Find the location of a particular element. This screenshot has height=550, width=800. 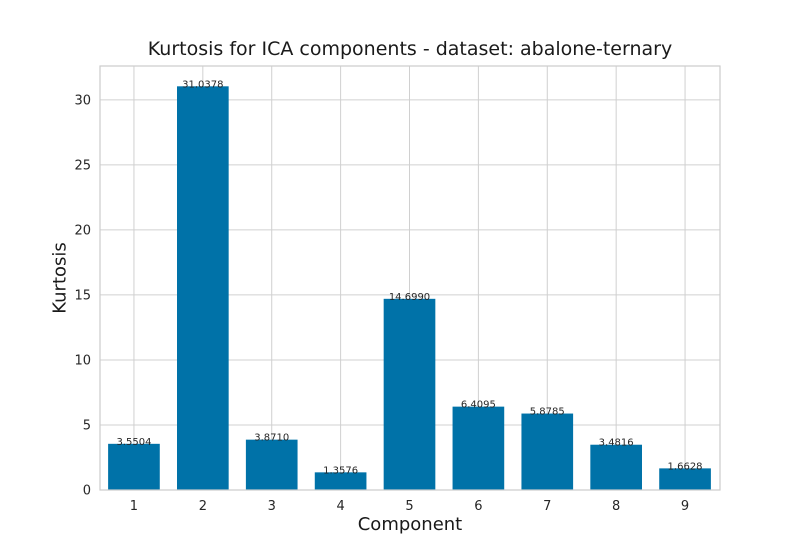

bar-value-label: 5.8785 is located at coordinates (547, 412).